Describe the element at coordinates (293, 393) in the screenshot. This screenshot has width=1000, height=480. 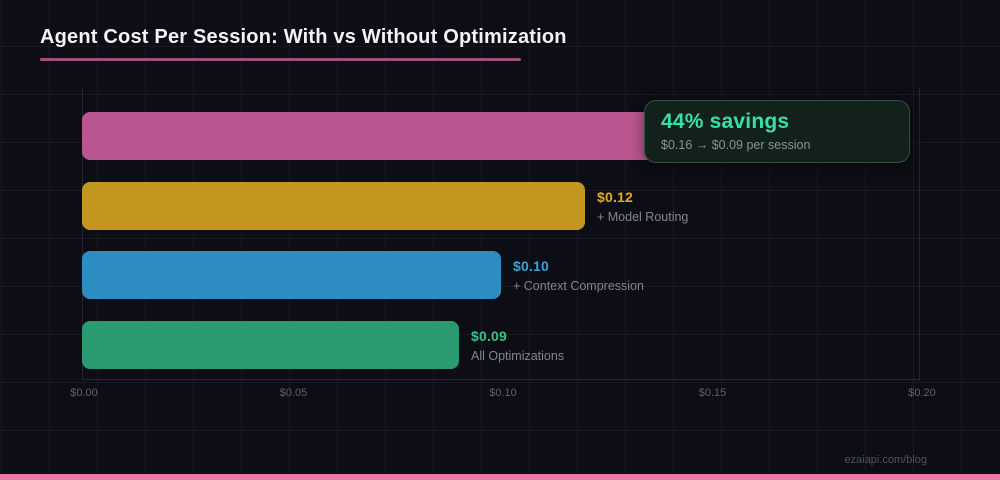
I see `x-axis-tick-label: $0.05` at that location.